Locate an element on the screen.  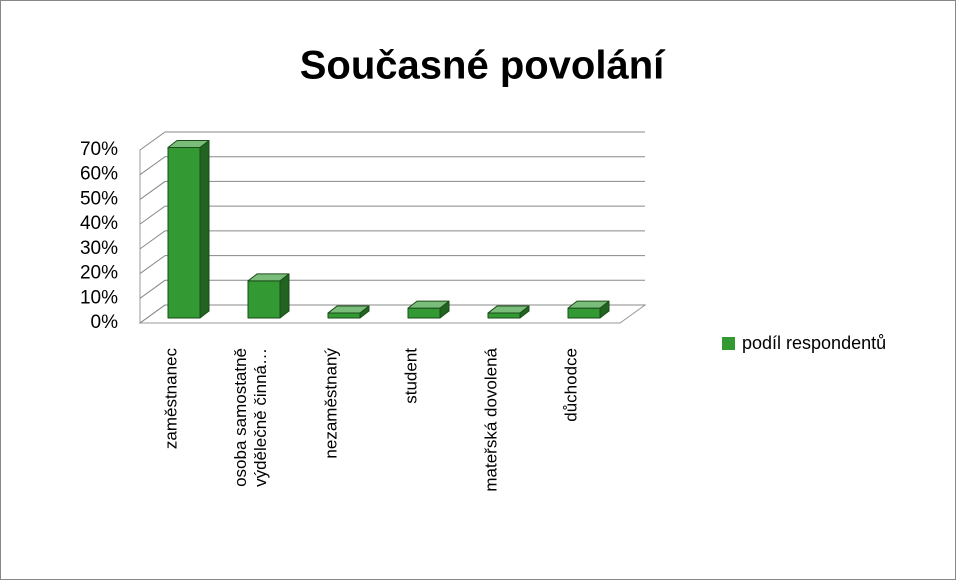
y-tick-label: 70% is located at coordinates (99, 149).